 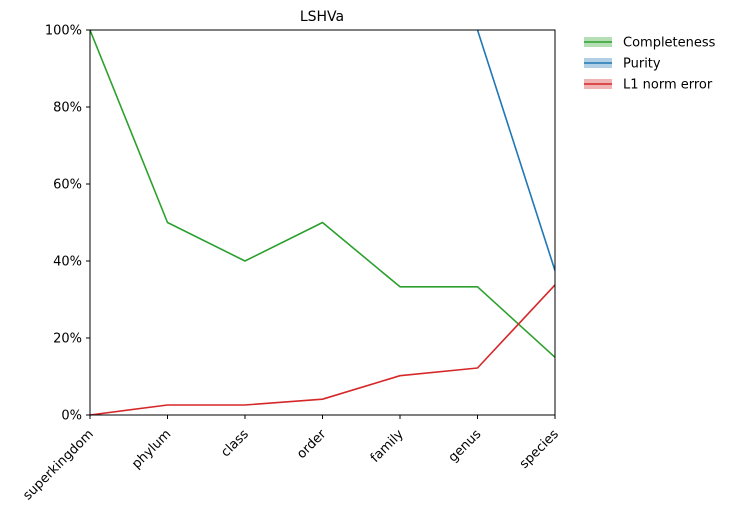 I want to click on y-axis: 0% 20% 40% 60% 80% 100%, so click(x=67, y=224).